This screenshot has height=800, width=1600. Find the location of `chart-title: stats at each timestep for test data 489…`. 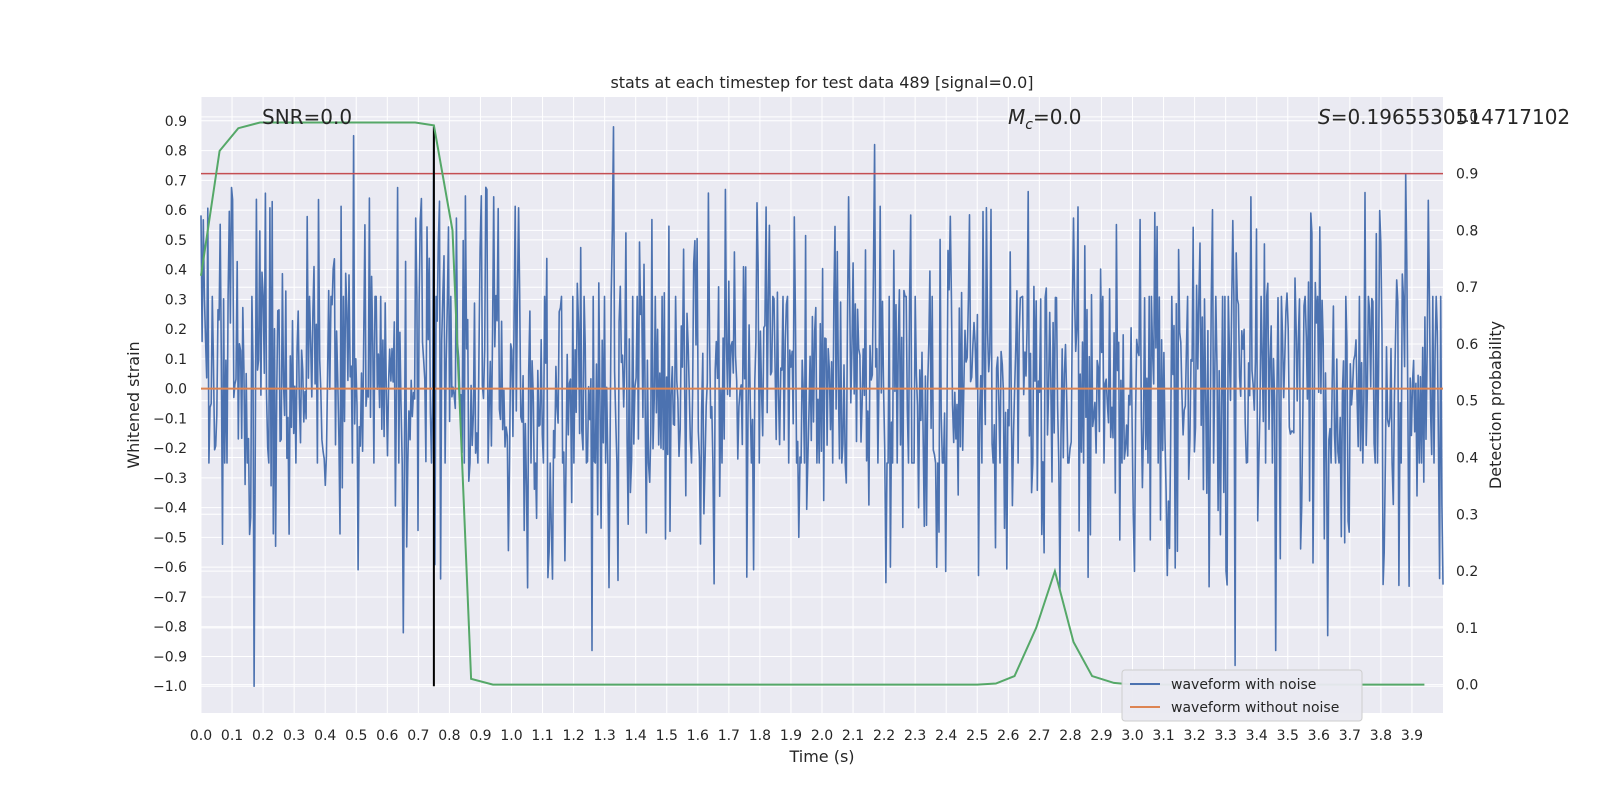

chart-title: stats at each timestep for test data 489… is located at coordinates (821, 82).